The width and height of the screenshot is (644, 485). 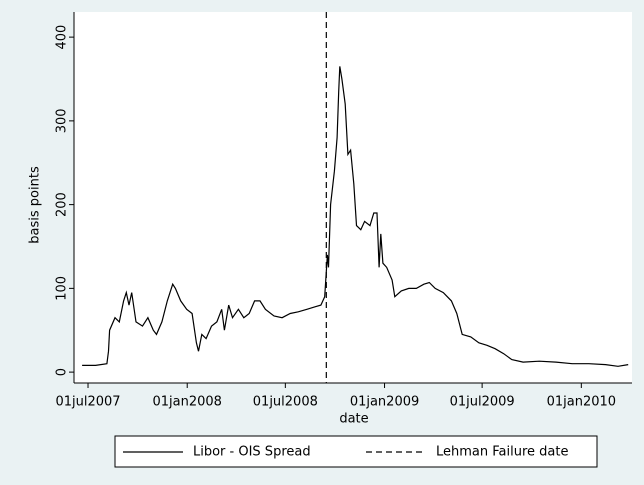 What do you see at coordinates (87, 402) in the screenshot?
I see `x-tick-label: 01jul2007` at bounding box center [87, 402].